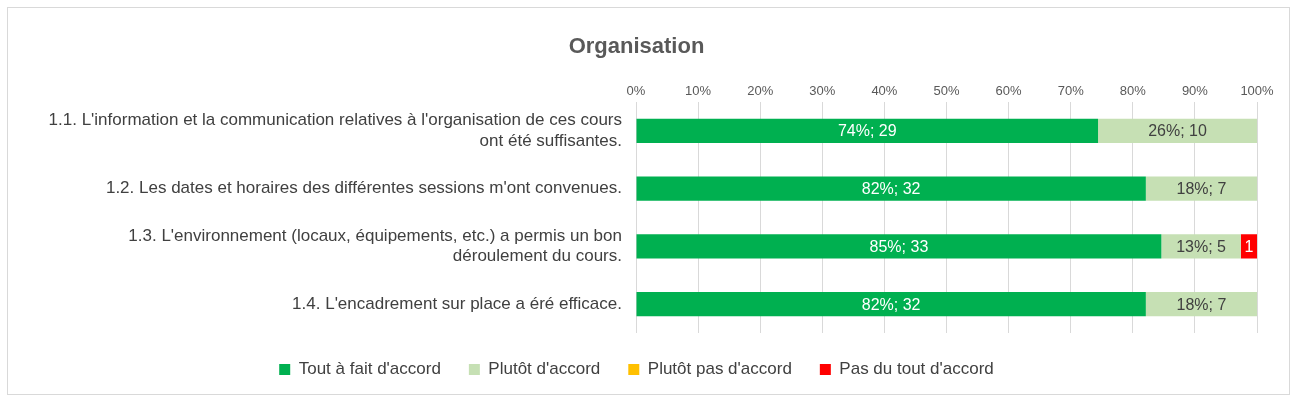  What do you see at coordinates (636, 90) in the screenshot?
I see `x-tick-label: 0%` at bounding box center [636, 90].